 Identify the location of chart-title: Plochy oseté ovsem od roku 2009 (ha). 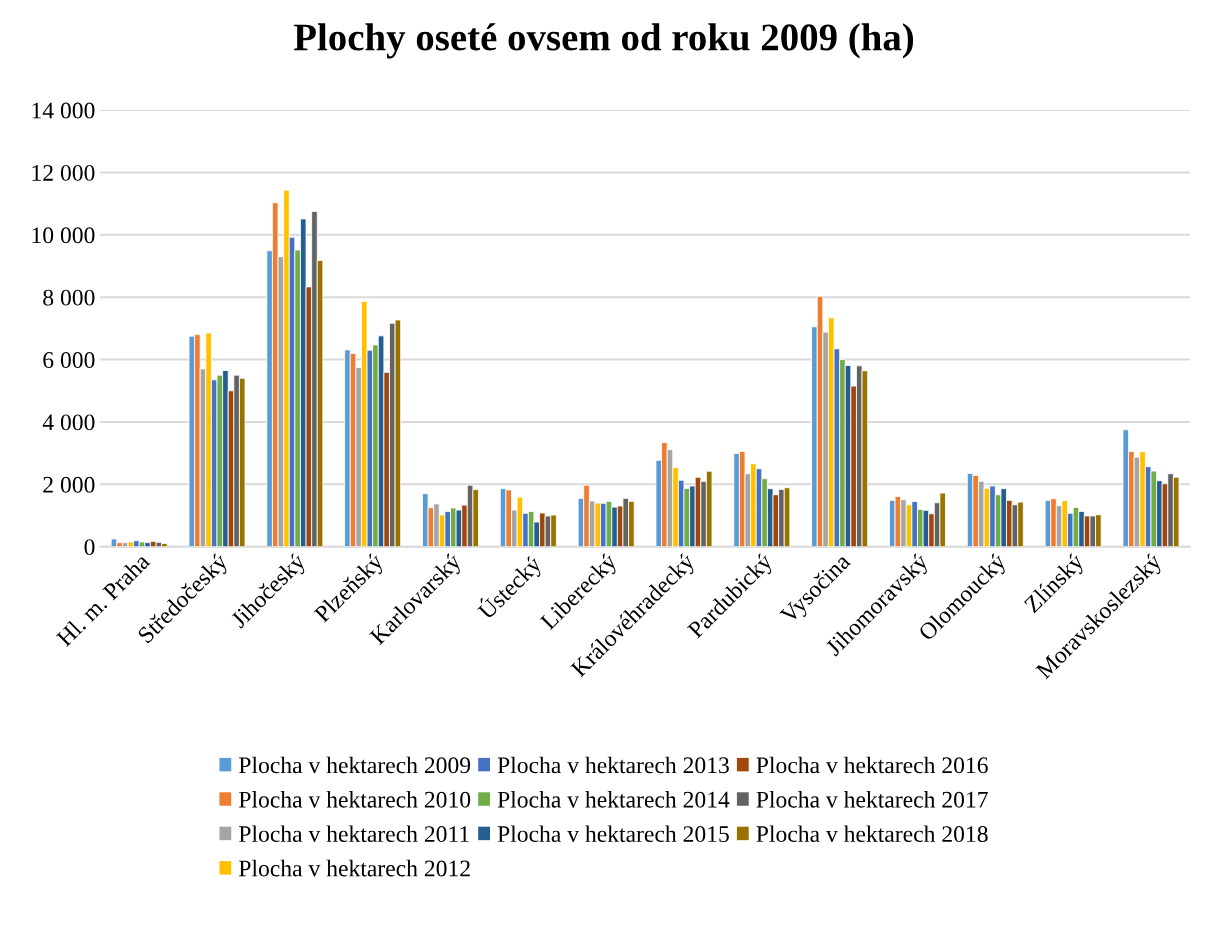
(603, 41).